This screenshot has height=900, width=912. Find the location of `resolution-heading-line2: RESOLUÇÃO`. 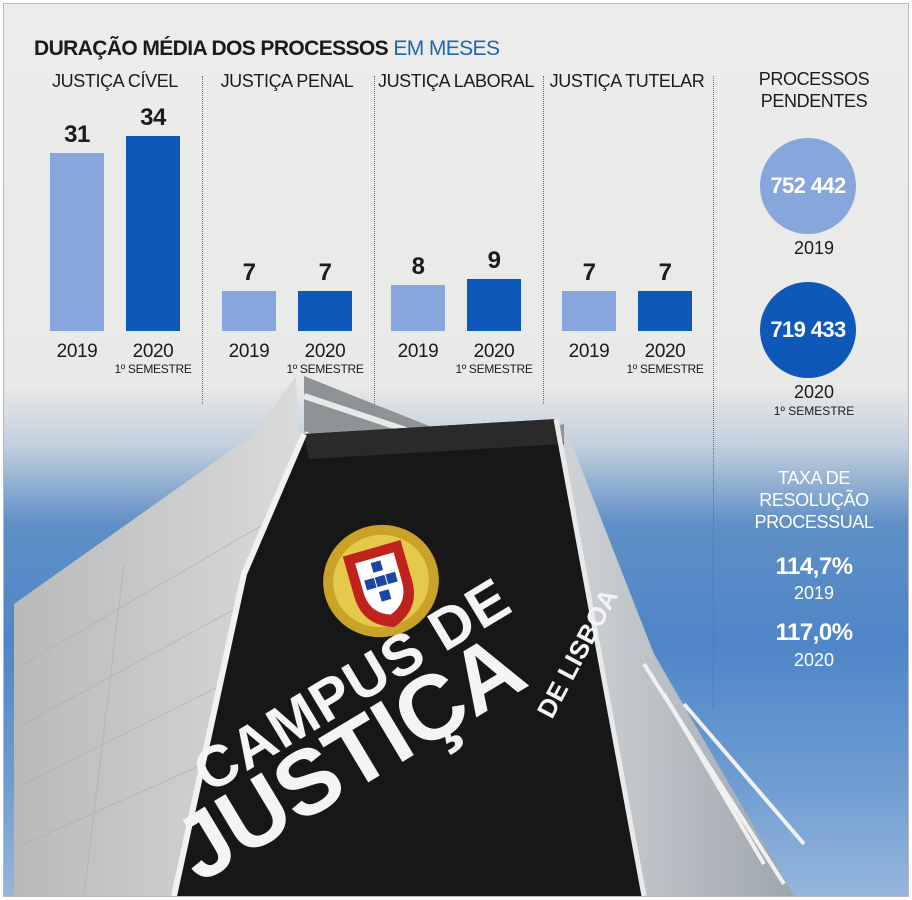

resolution-heading-line2: RESOLUÇÃO is located at coordinates (814, 500).